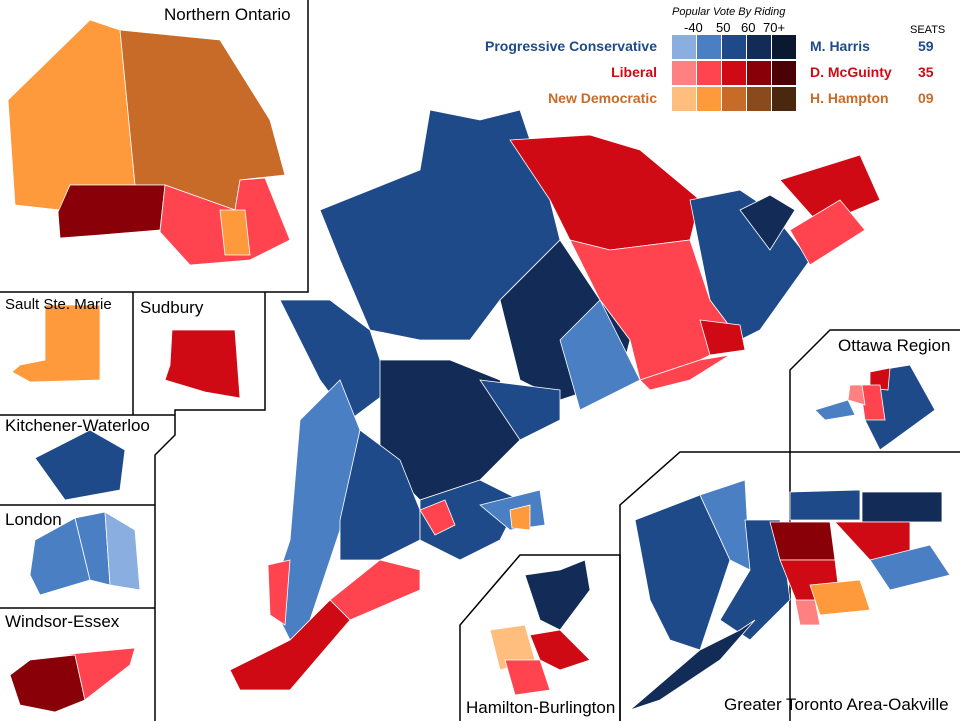 The width and height of the screenshot is (960, 721). Describe the element at coordinates (851, 72) in the screenshot. I see `legend-leader: D. McGuinty` at that location.